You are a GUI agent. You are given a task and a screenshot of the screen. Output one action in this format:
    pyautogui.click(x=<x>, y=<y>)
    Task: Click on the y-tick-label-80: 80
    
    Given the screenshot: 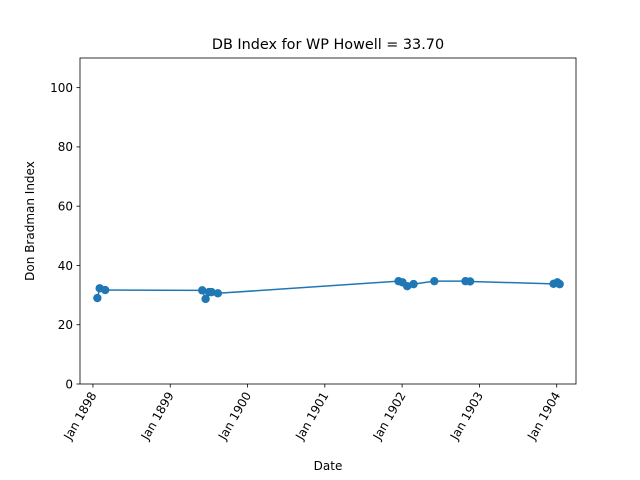 What is the action you would take?
    pyautogui.click(x=65, y=147)
    